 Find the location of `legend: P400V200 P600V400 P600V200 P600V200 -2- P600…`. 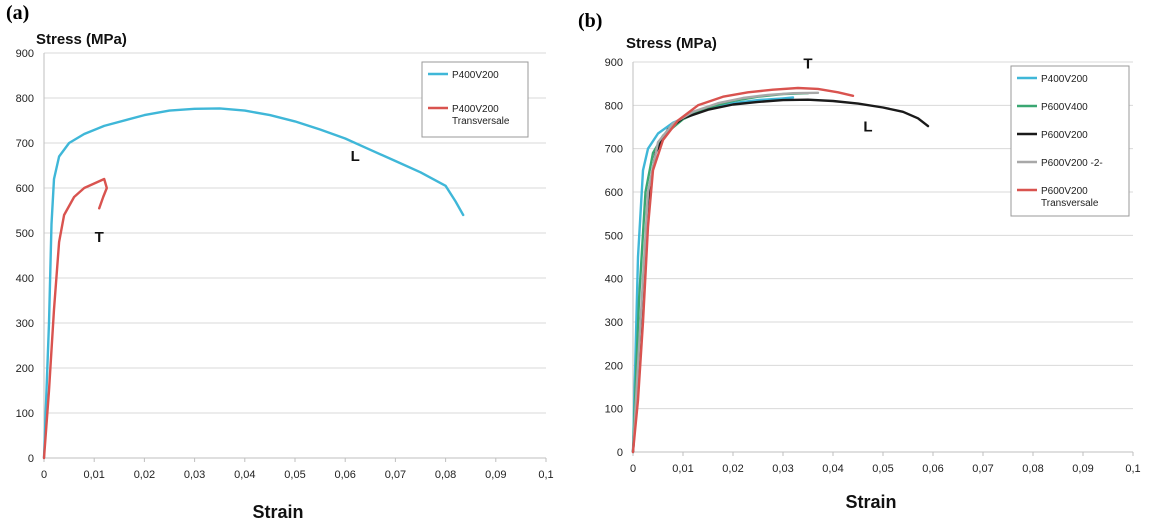

legend: P400V200 P600V400 P600V200 P600V200 -2- P600… is located at coordinates (1070, 141).